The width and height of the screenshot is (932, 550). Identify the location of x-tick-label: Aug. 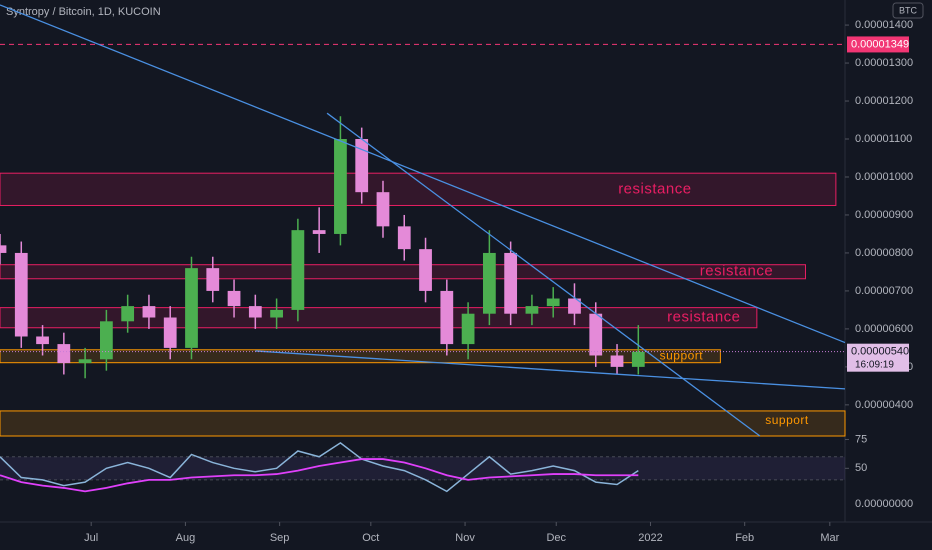
(186, 538).